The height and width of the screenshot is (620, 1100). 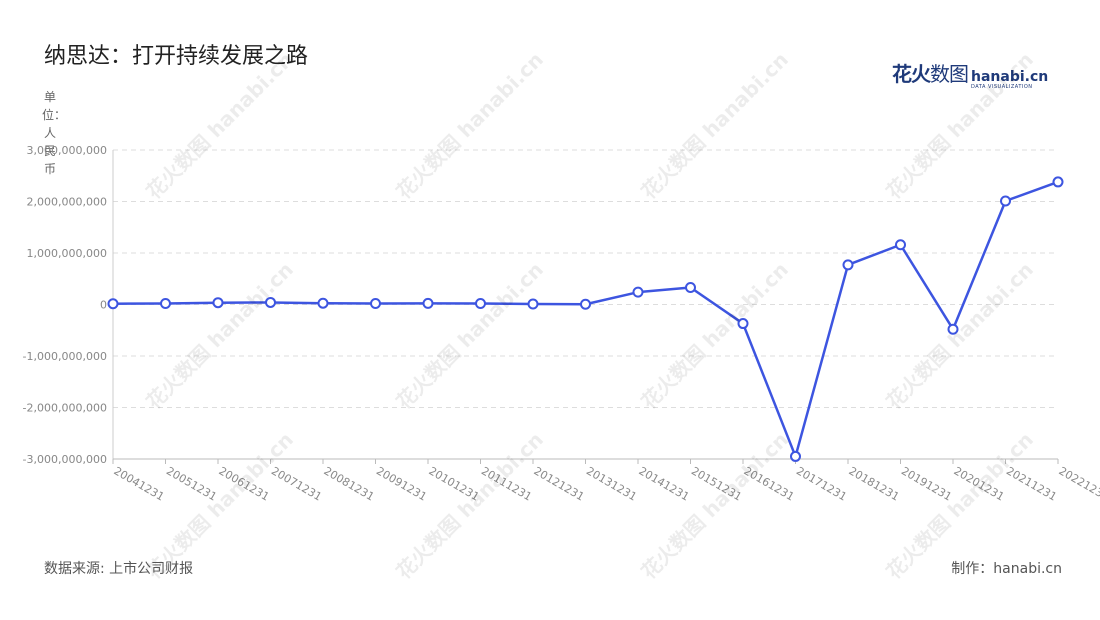 I want to click on x-tick-label: 20081231, so click(x=349, y=483).